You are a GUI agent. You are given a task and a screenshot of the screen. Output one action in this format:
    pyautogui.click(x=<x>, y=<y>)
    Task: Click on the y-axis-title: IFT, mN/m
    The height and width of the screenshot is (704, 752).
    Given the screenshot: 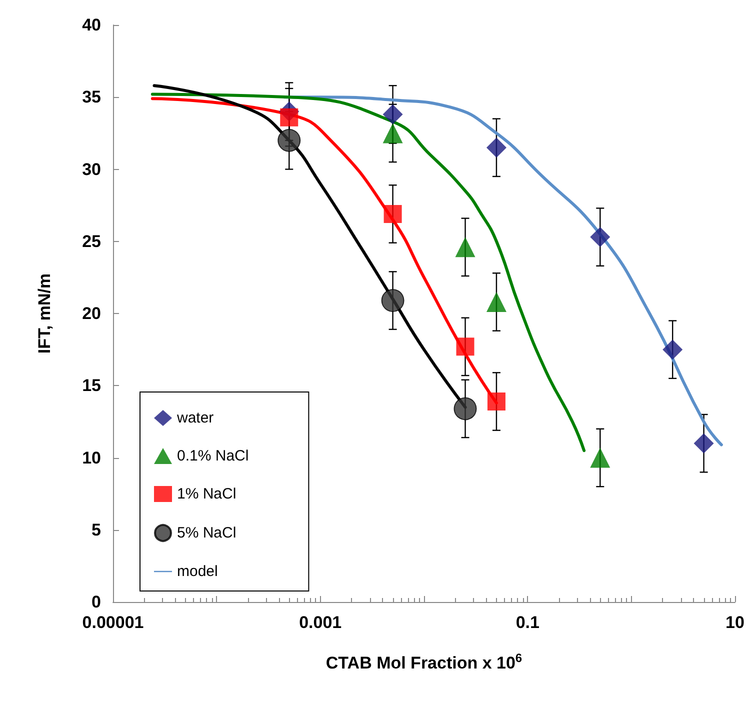 What is the action you would take?
    pyautogui.click(x=44, y=313)
    